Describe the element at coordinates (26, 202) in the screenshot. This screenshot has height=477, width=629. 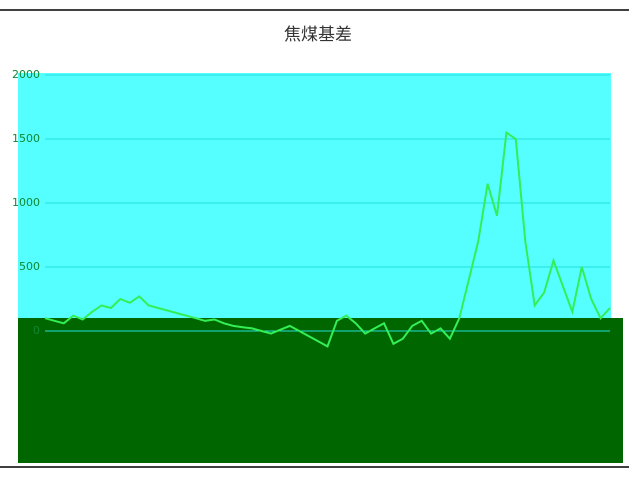
I see `y-tick-label: 1000` at that location.